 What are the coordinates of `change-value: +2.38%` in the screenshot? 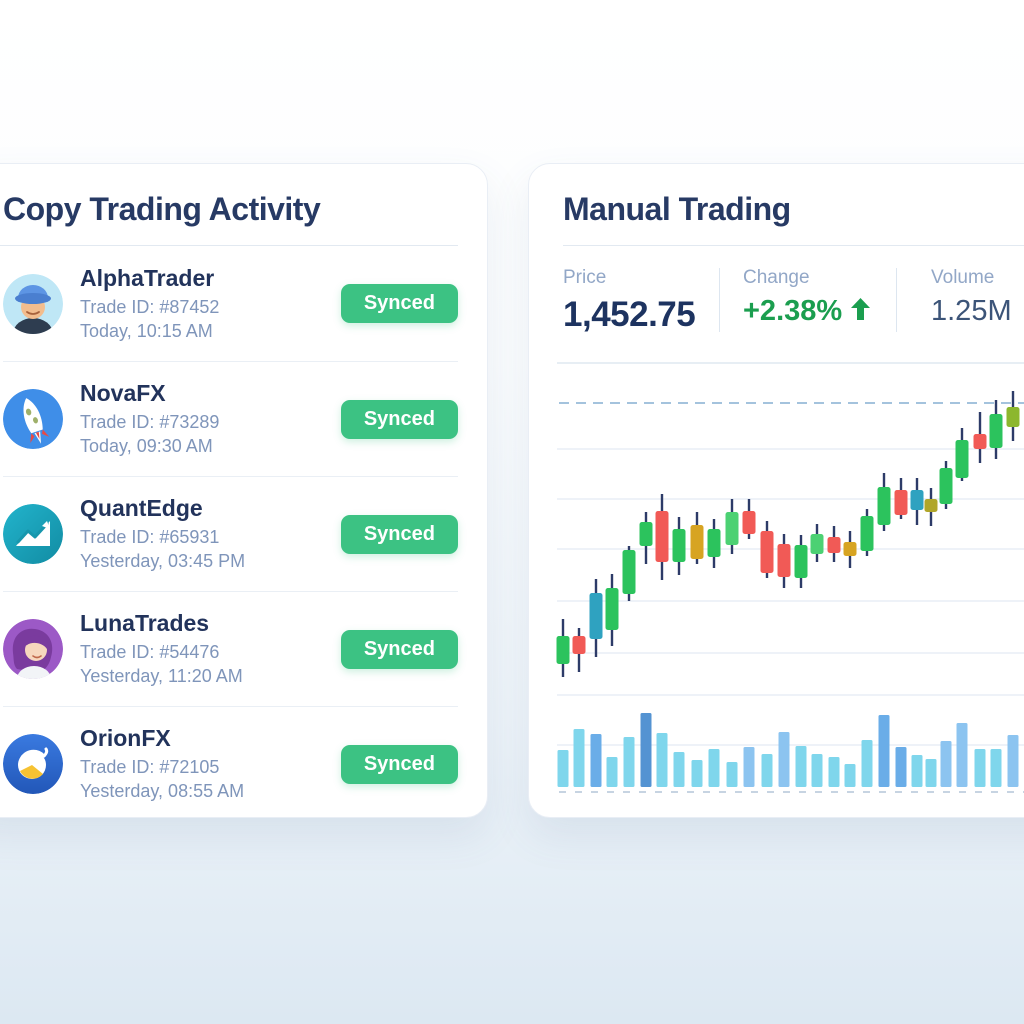 It's located at (807, 311).